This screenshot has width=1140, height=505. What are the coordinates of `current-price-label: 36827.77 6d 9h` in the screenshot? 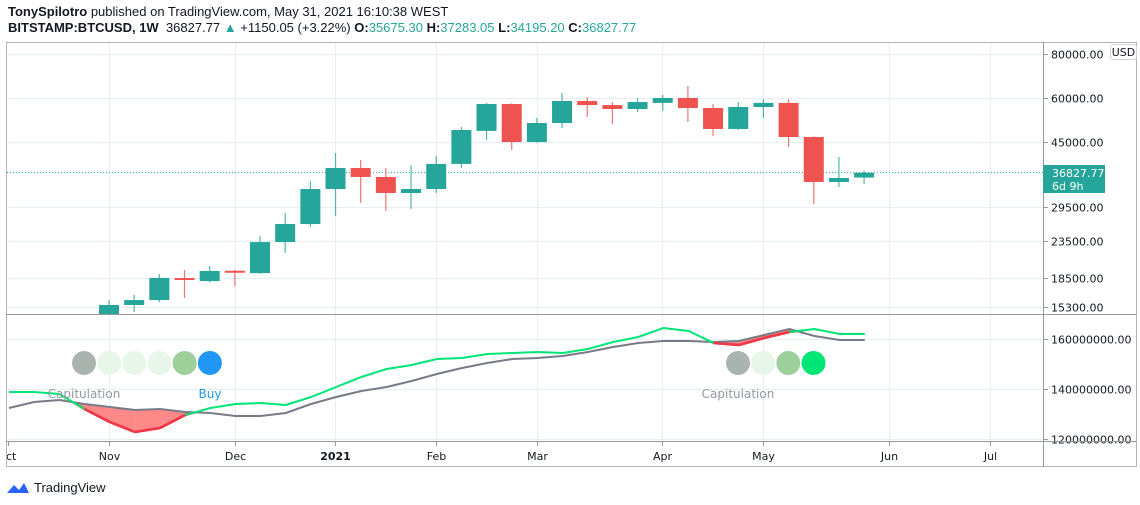 It's located at (1074, 179).